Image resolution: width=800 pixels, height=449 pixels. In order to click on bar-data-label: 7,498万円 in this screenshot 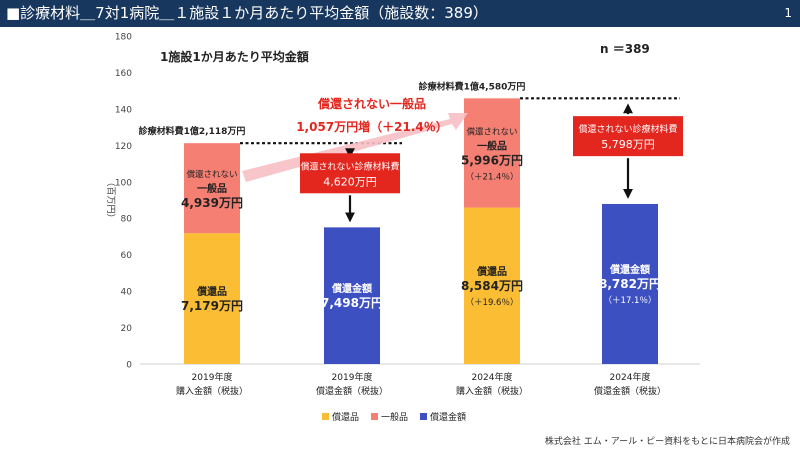, I will do `click(352, 303)`.